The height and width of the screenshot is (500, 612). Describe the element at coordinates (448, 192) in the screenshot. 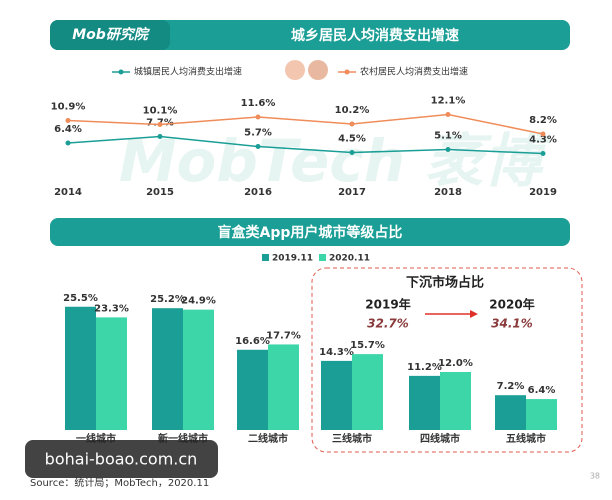

I see `x-tick-label: 2018` at that location.